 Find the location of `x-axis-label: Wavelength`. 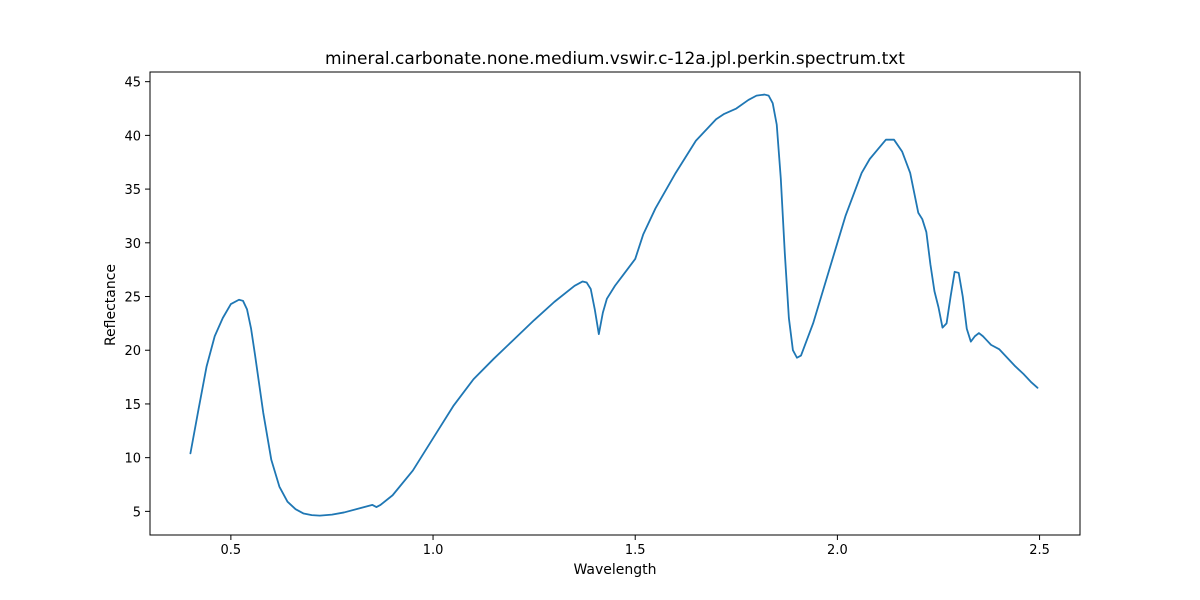

x-axis-label: Wavelength is located at coordinates (614, 570).